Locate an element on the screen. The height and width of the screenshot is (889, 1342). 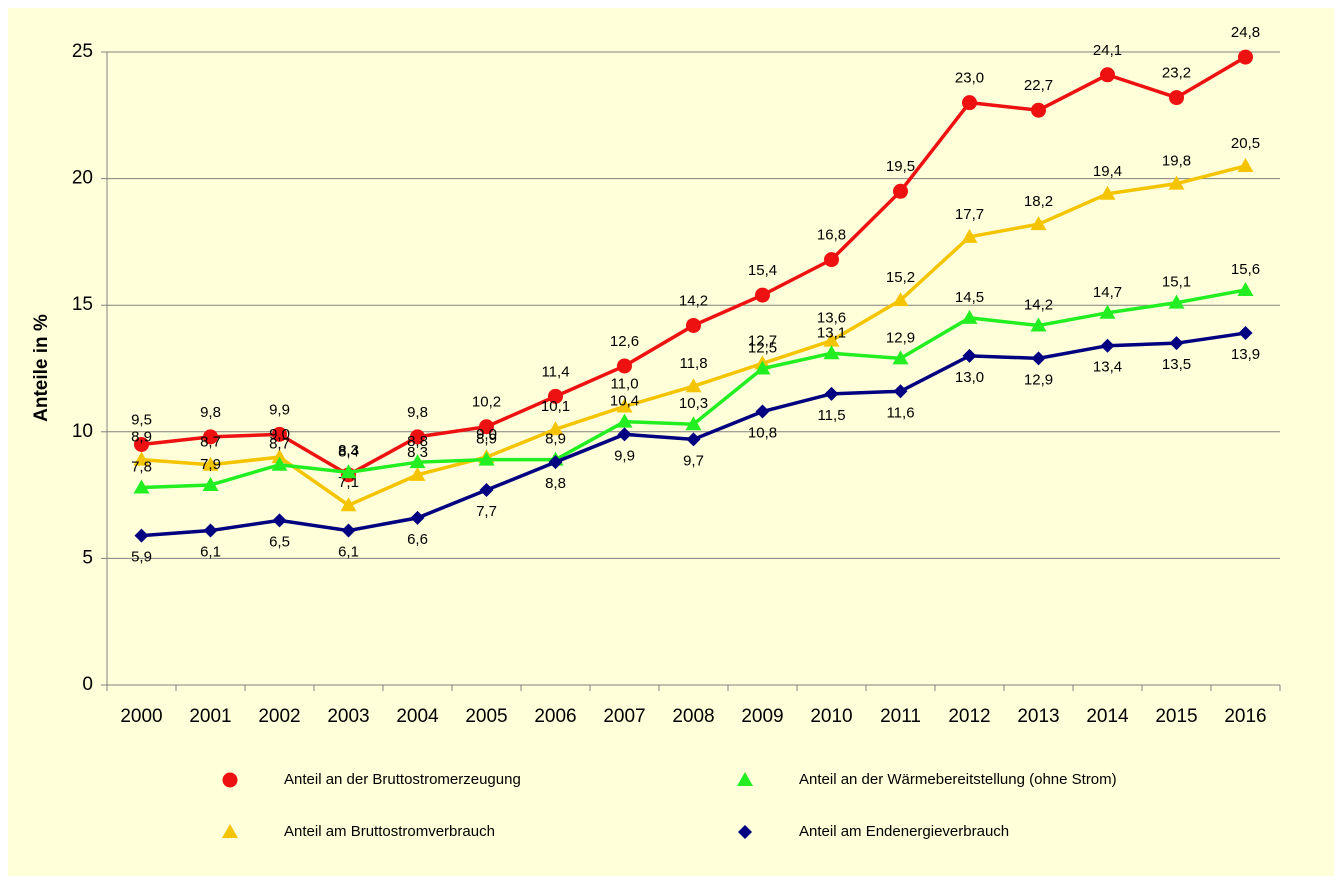
data-label: 11,4 is located at coordinates (555, 371).